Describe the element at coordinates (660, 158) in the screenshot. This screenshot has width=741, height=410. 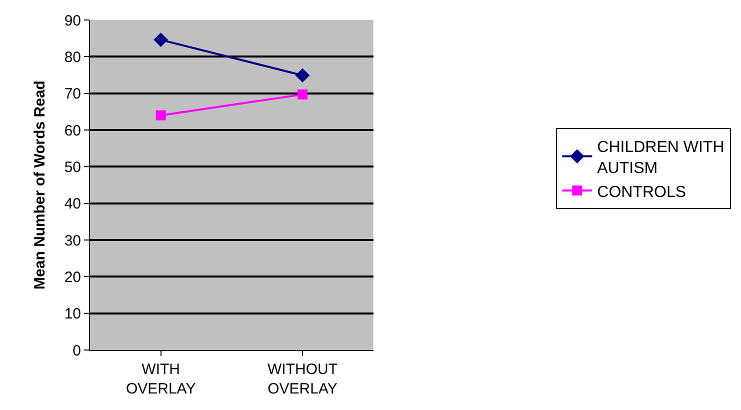
I see `legend-label: CHILDREN WITH AUTISM` at that location.